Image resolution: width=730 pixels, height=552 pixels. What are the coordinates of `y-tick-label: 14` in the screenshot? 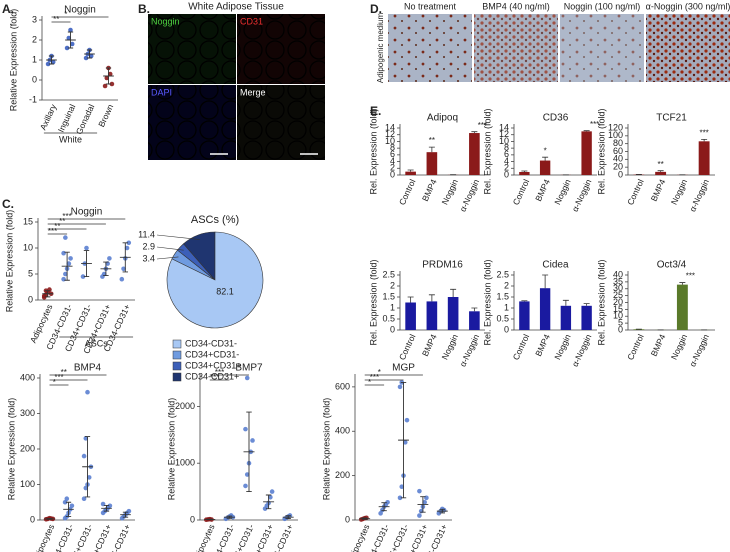 It's located at (390, 127).